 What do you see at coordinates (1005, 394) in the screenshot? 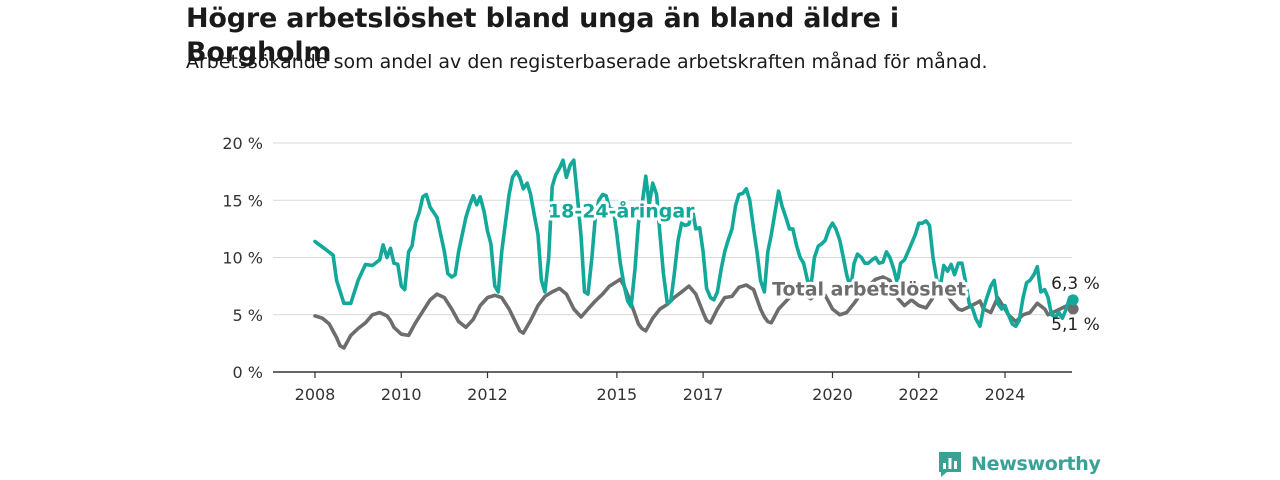
I see `x-tick-label: 2024` at bounding box center [1005, 394].